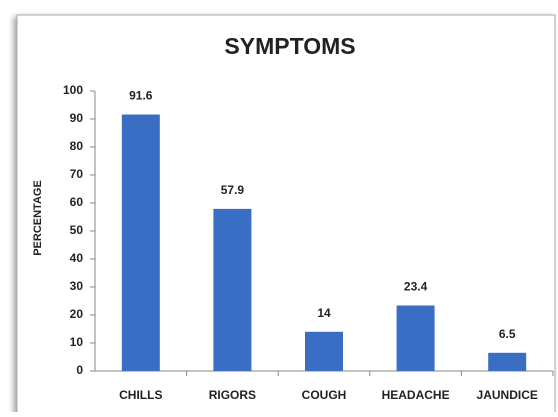 This screenshot has width=558, height=417. What do you see at coordinates (77, 118) in the screenshot?
I see `y-tick-label: 90` at bounding box center [77, 118].